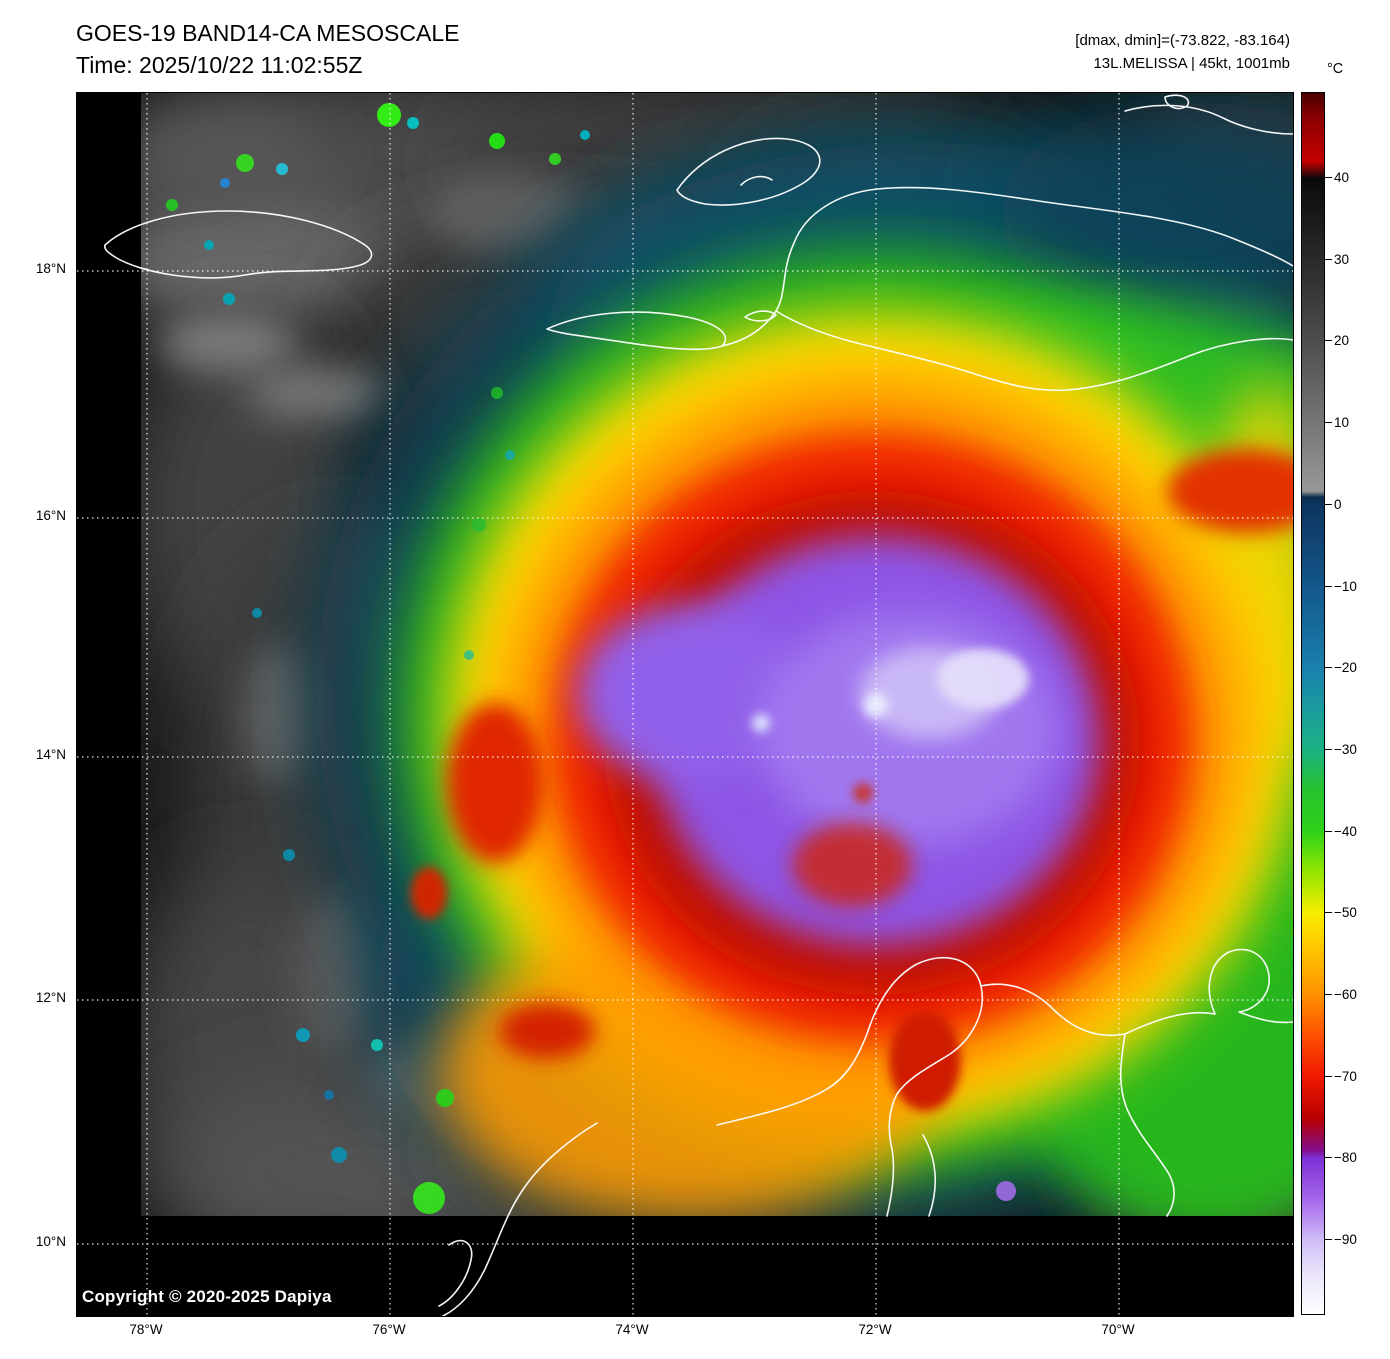 This screenshot has height=1359, width=1390. What do you see at coordinates (1118, 1329) in the screenshot?
I see `lon-label-70w: 70°W` at bounding box center [1118, 1329].